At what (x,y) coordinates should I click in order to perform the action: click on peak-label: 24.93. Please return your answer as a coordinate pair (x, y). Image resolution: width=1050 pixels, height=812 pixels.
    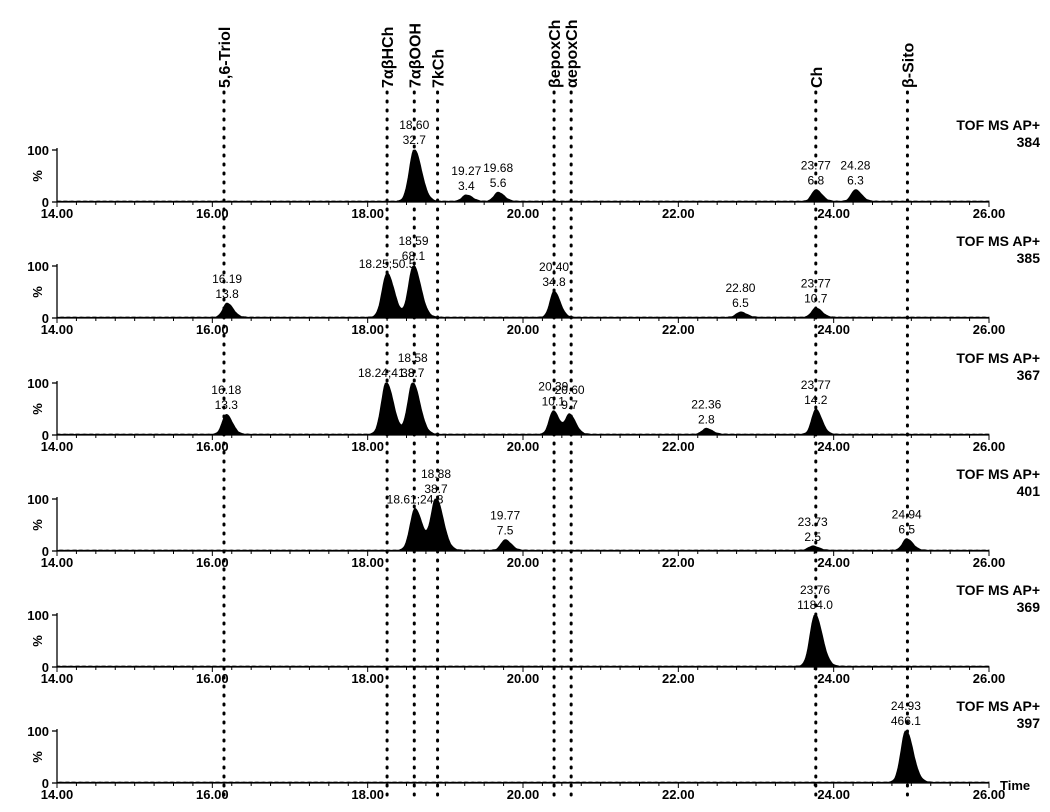
    Looking at the image, I should click on (906, 706).